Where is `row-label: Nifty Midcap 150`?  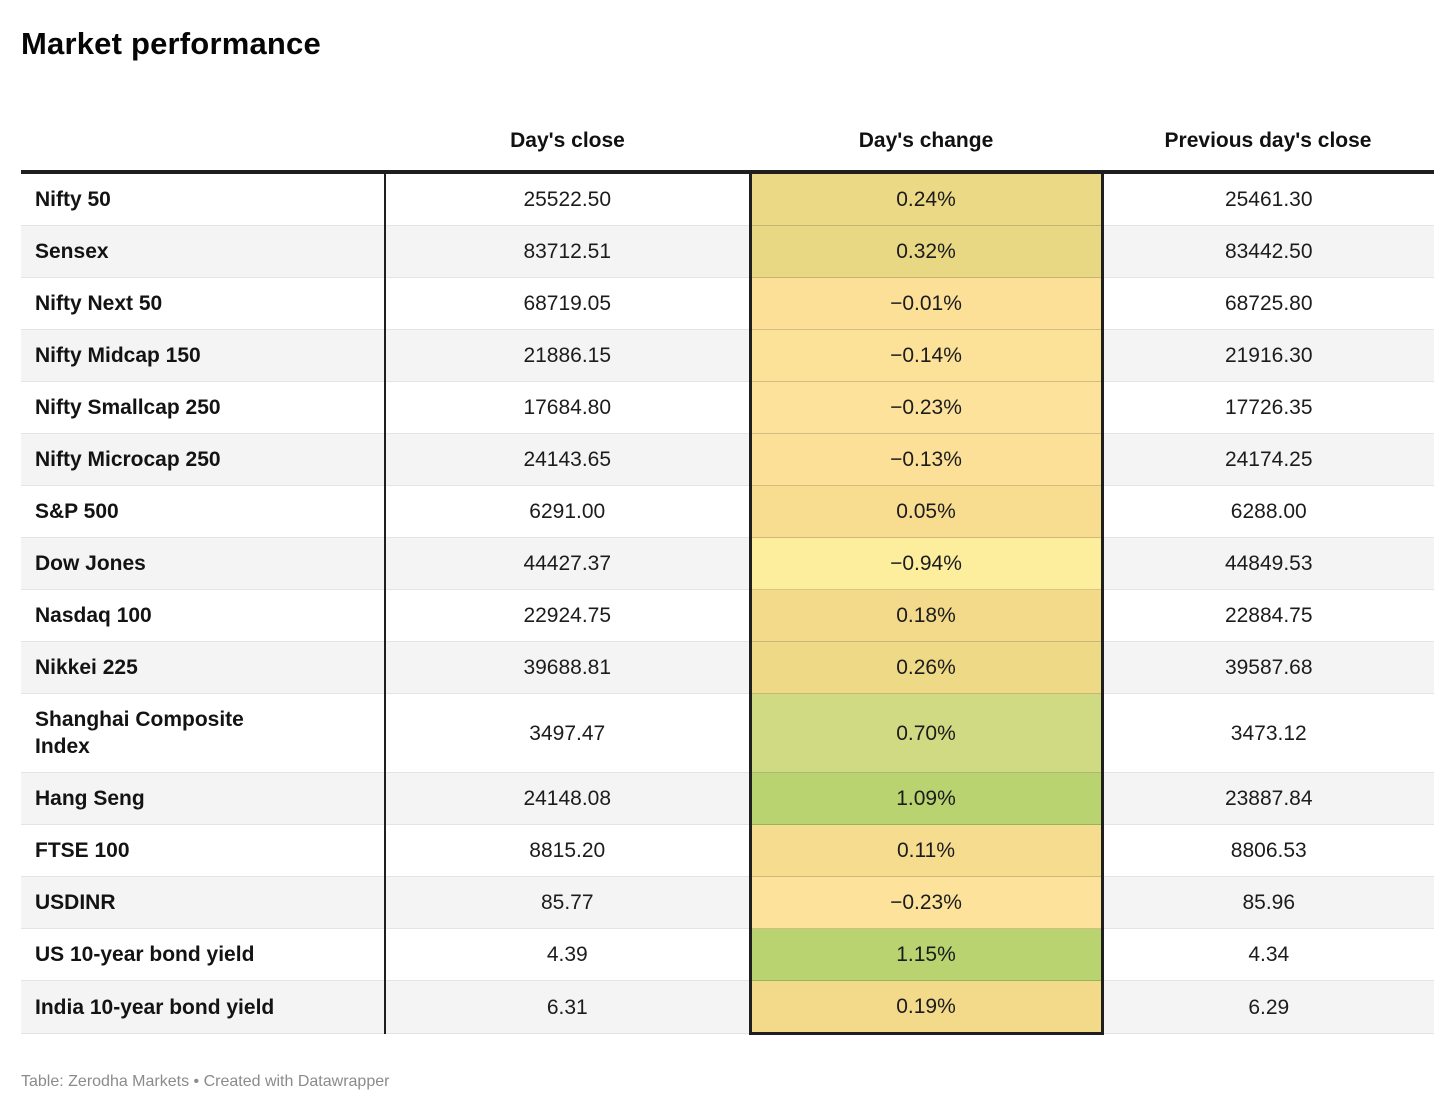 row-label: Nifty Midcap 150 is located at coordinates (203, 355).